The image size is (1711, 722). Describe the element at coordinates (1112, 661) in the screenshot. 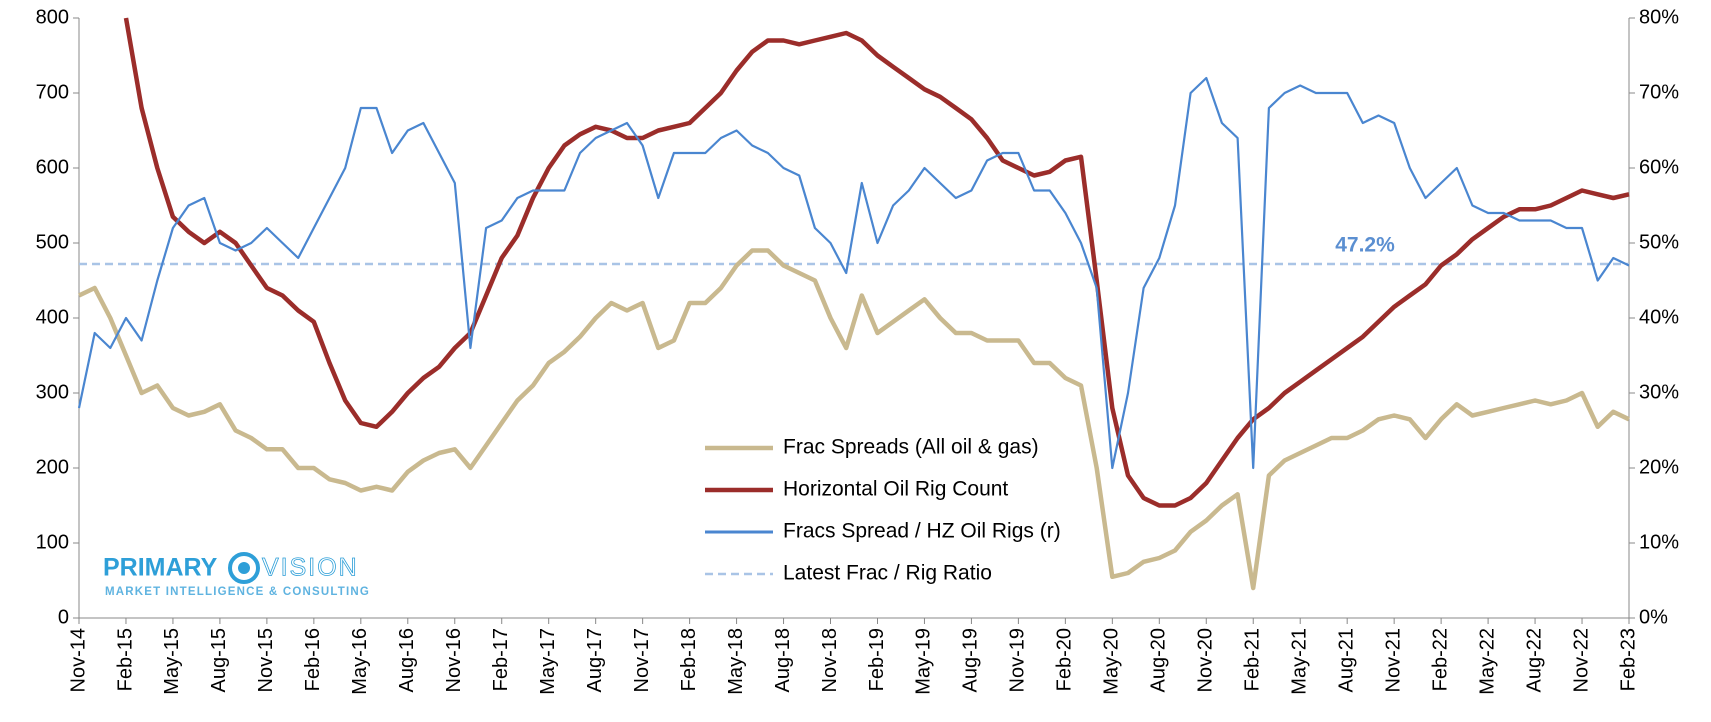

I see `x-tick-label: May-20` at that location.